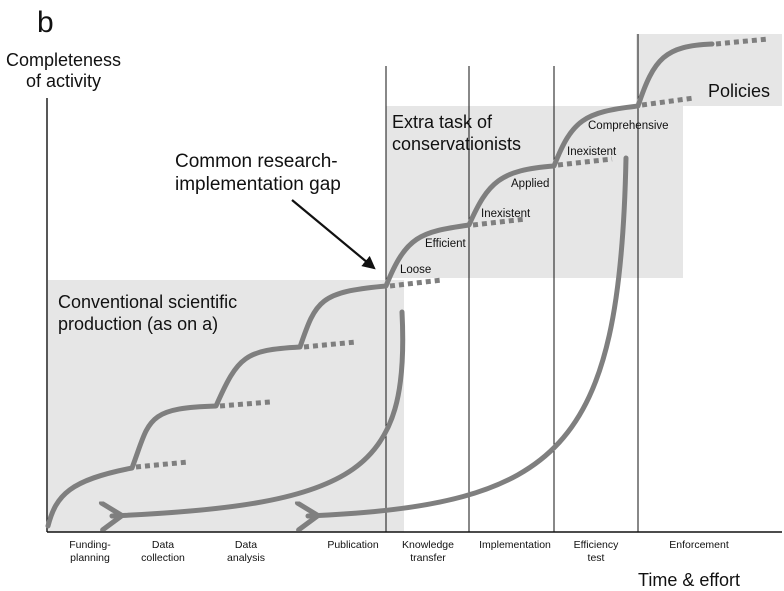  Describe the element at coordinates (596, 557) in the screenshot. I see `stage-label-line: test` at that location.